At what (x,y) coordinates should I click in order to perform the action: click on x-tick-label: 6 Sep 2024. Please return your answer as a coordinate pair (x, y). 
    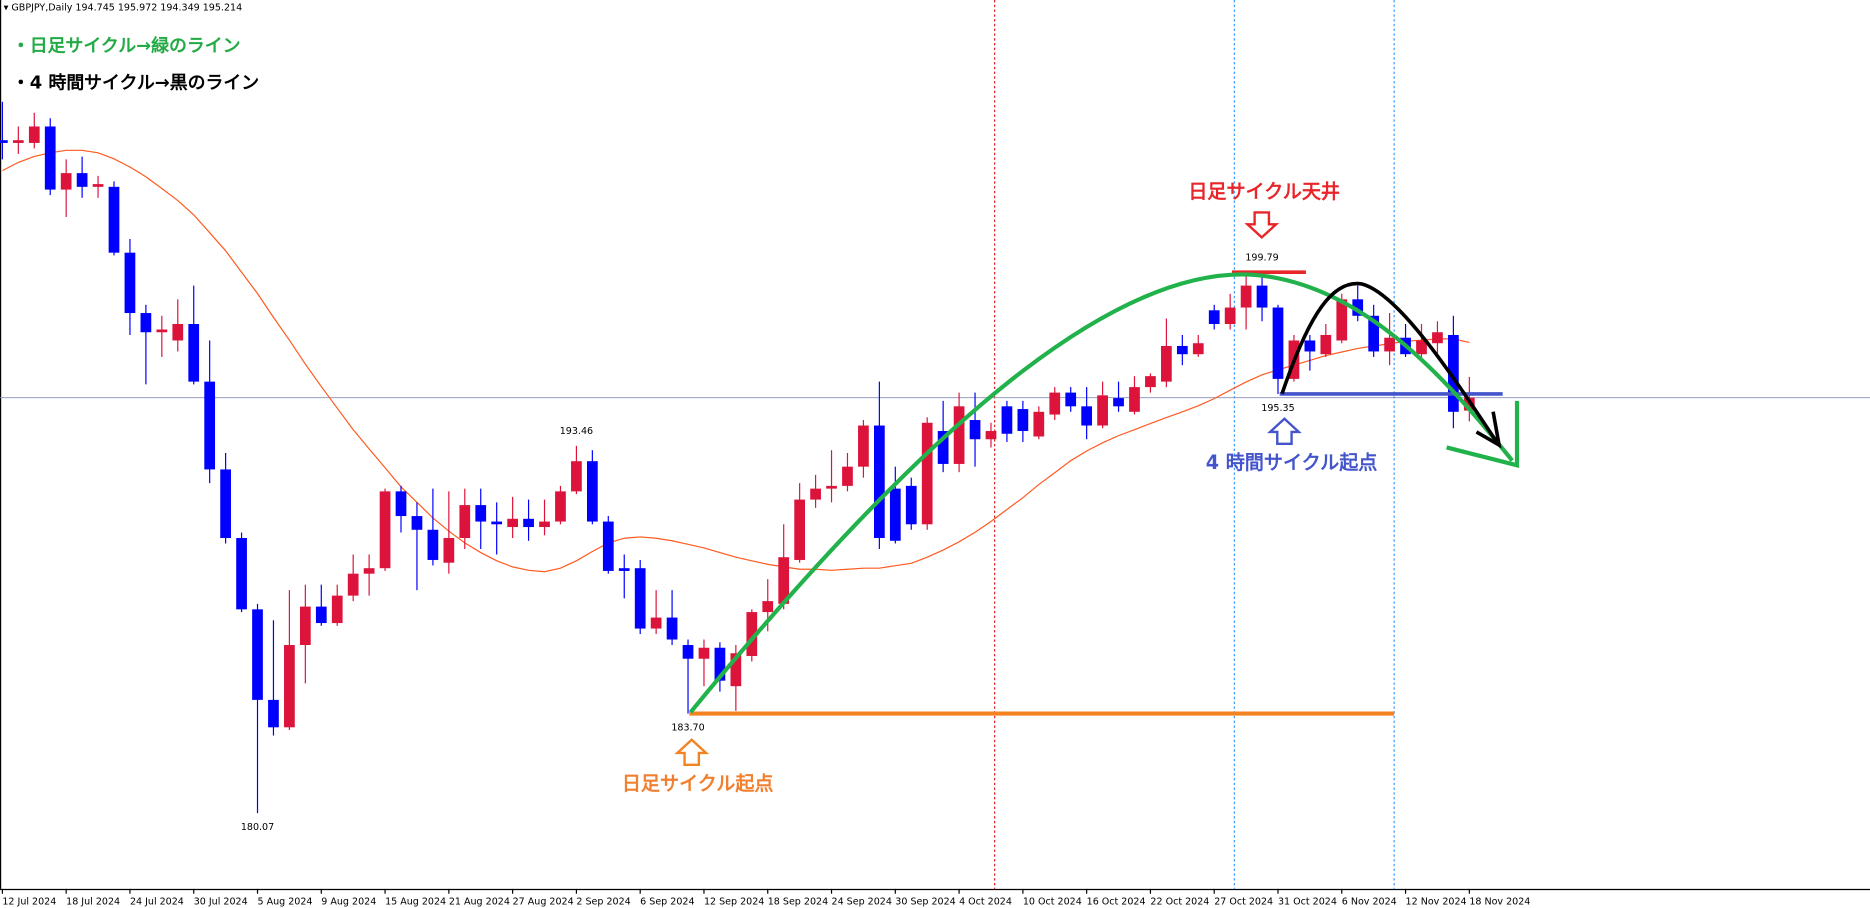
    Looking at the image, I should click on (667, 902).